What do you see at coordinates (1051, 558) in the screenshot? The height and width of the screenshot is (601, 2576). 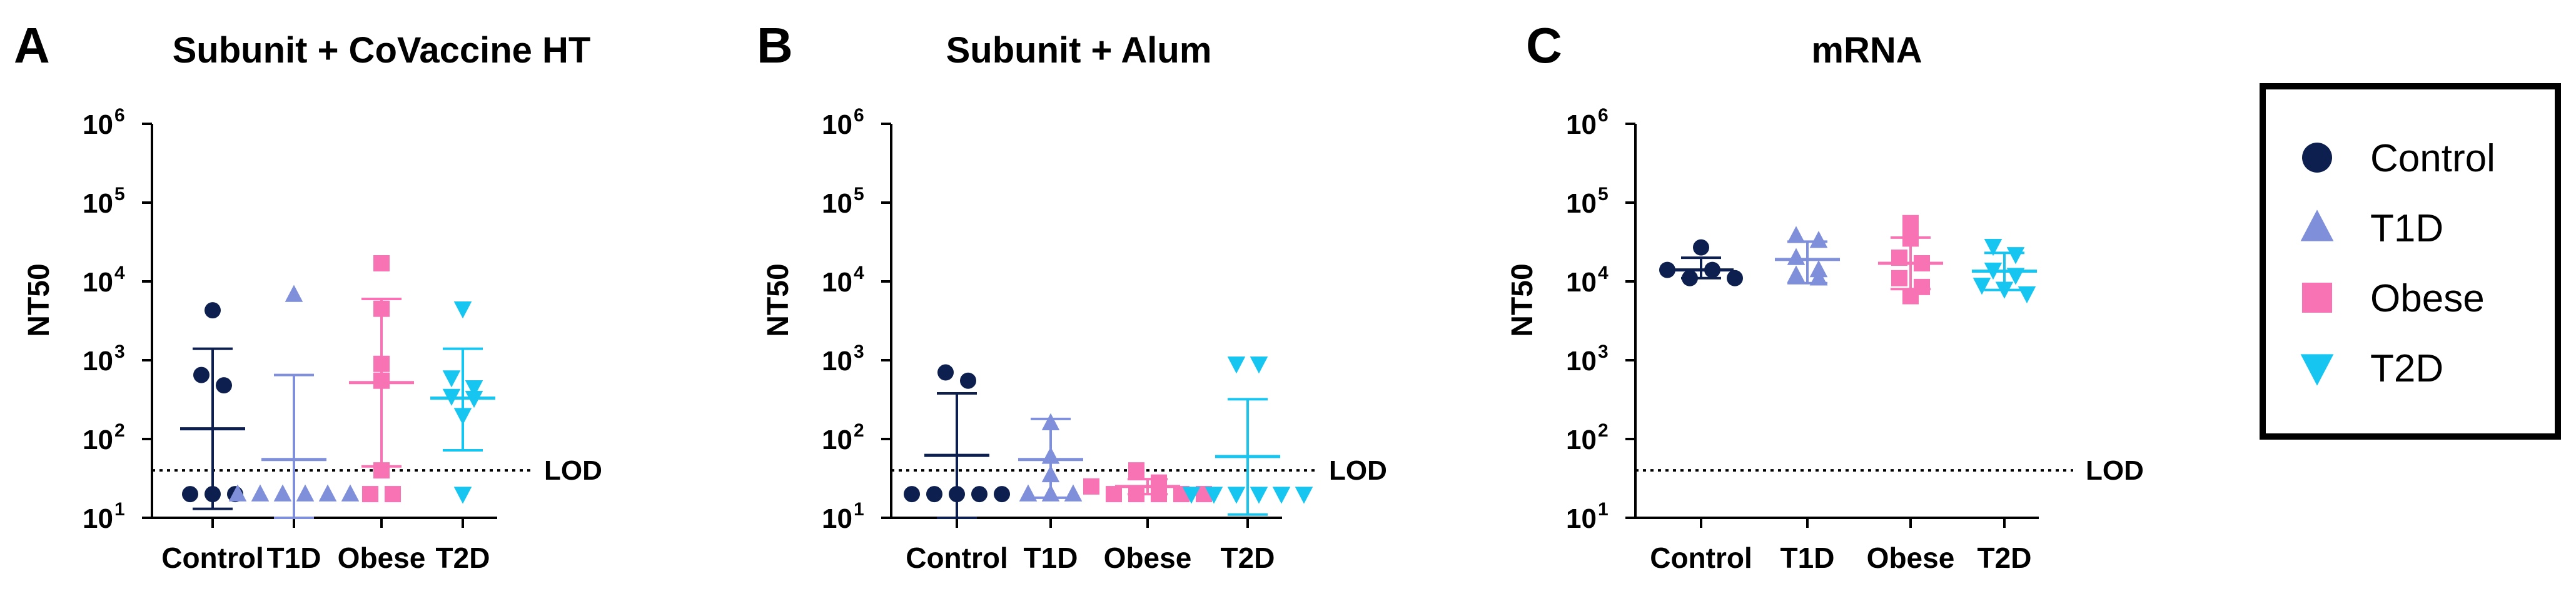 I see `category-label-t1d: T1D` at bounding box center [1051, 558].